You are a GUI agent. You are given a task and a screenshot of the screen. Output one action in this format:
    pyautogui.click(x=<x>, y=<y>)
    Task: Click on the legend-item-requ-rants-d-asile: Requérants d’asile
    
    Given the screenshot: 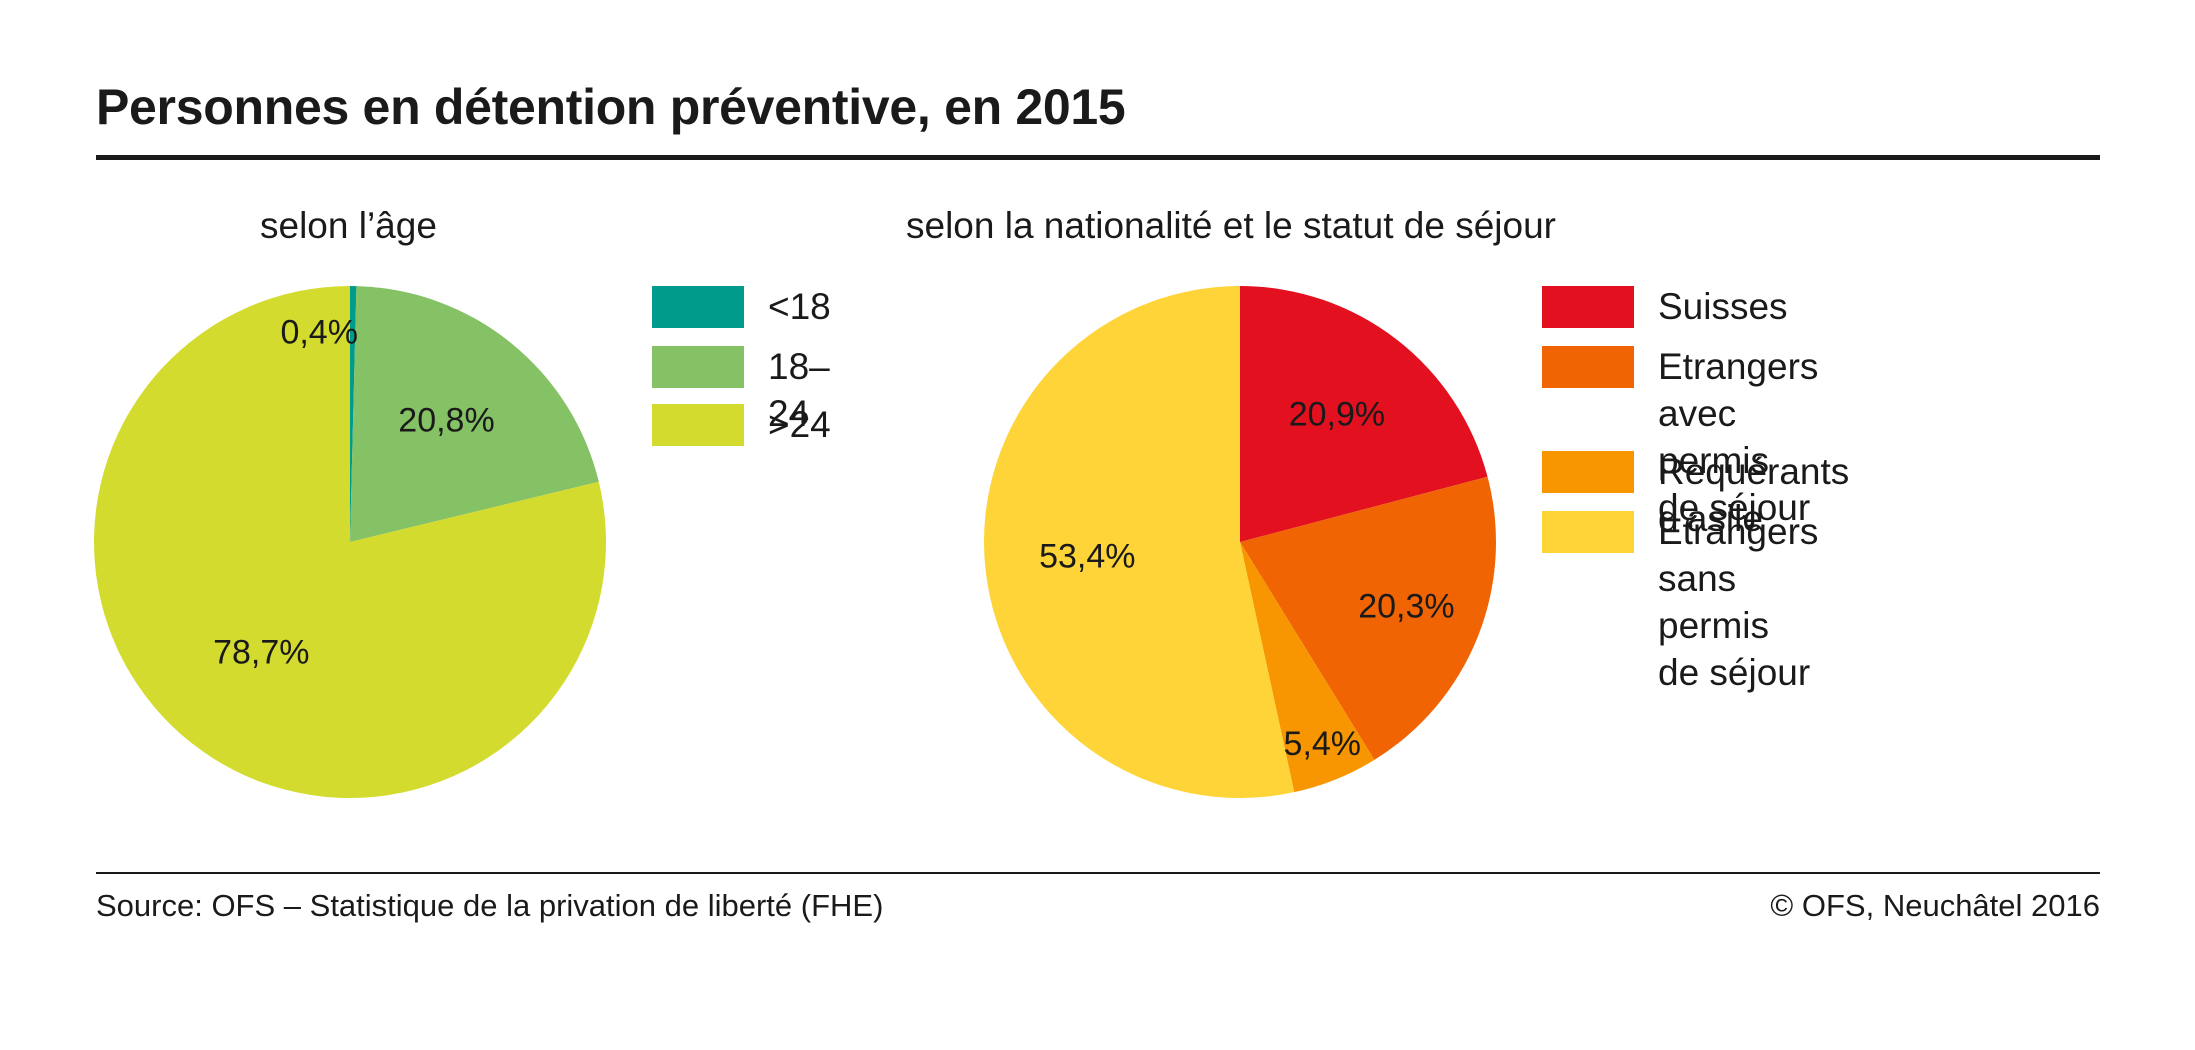 What is the action you would take?
    pyautogui.click(x=1695, y=496)
    